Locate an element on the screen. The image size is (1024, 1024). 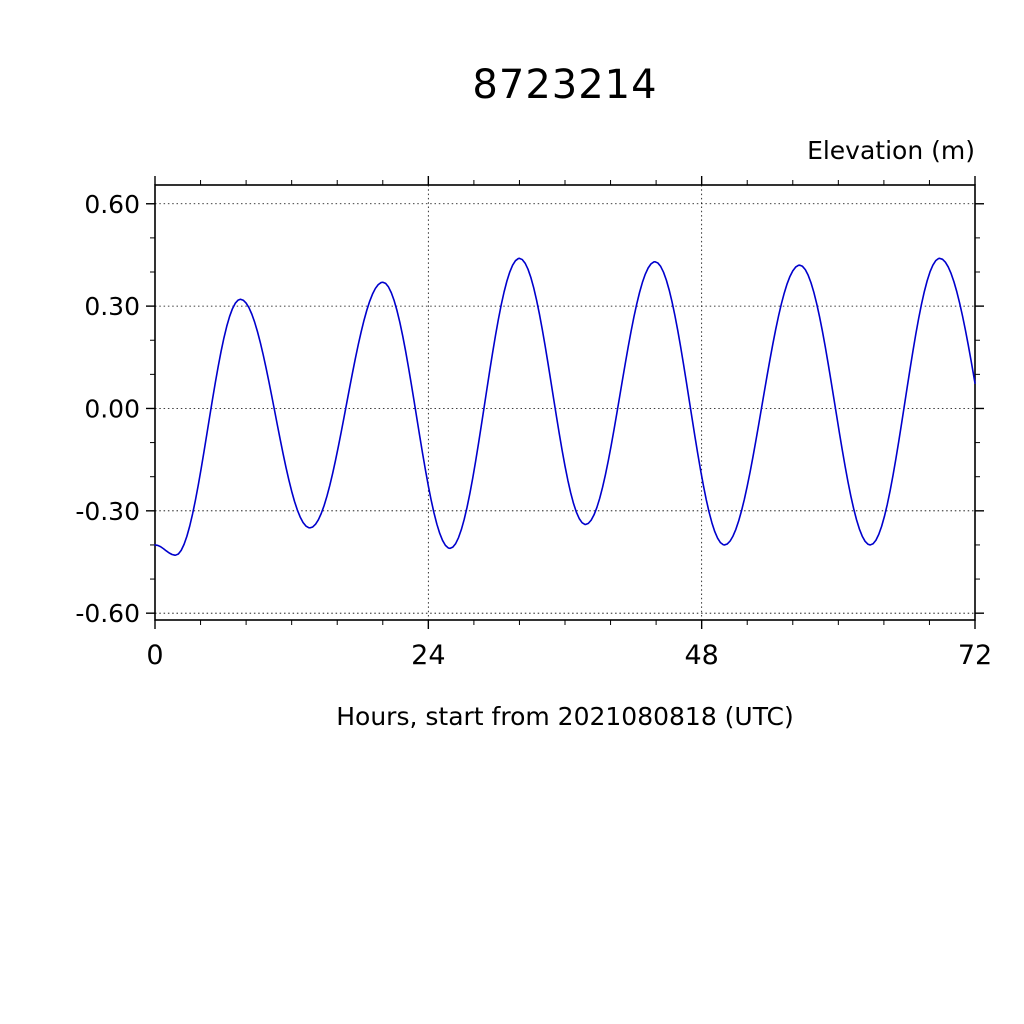
y-tick-label: 0.30 is located at coordinates (112, 306).